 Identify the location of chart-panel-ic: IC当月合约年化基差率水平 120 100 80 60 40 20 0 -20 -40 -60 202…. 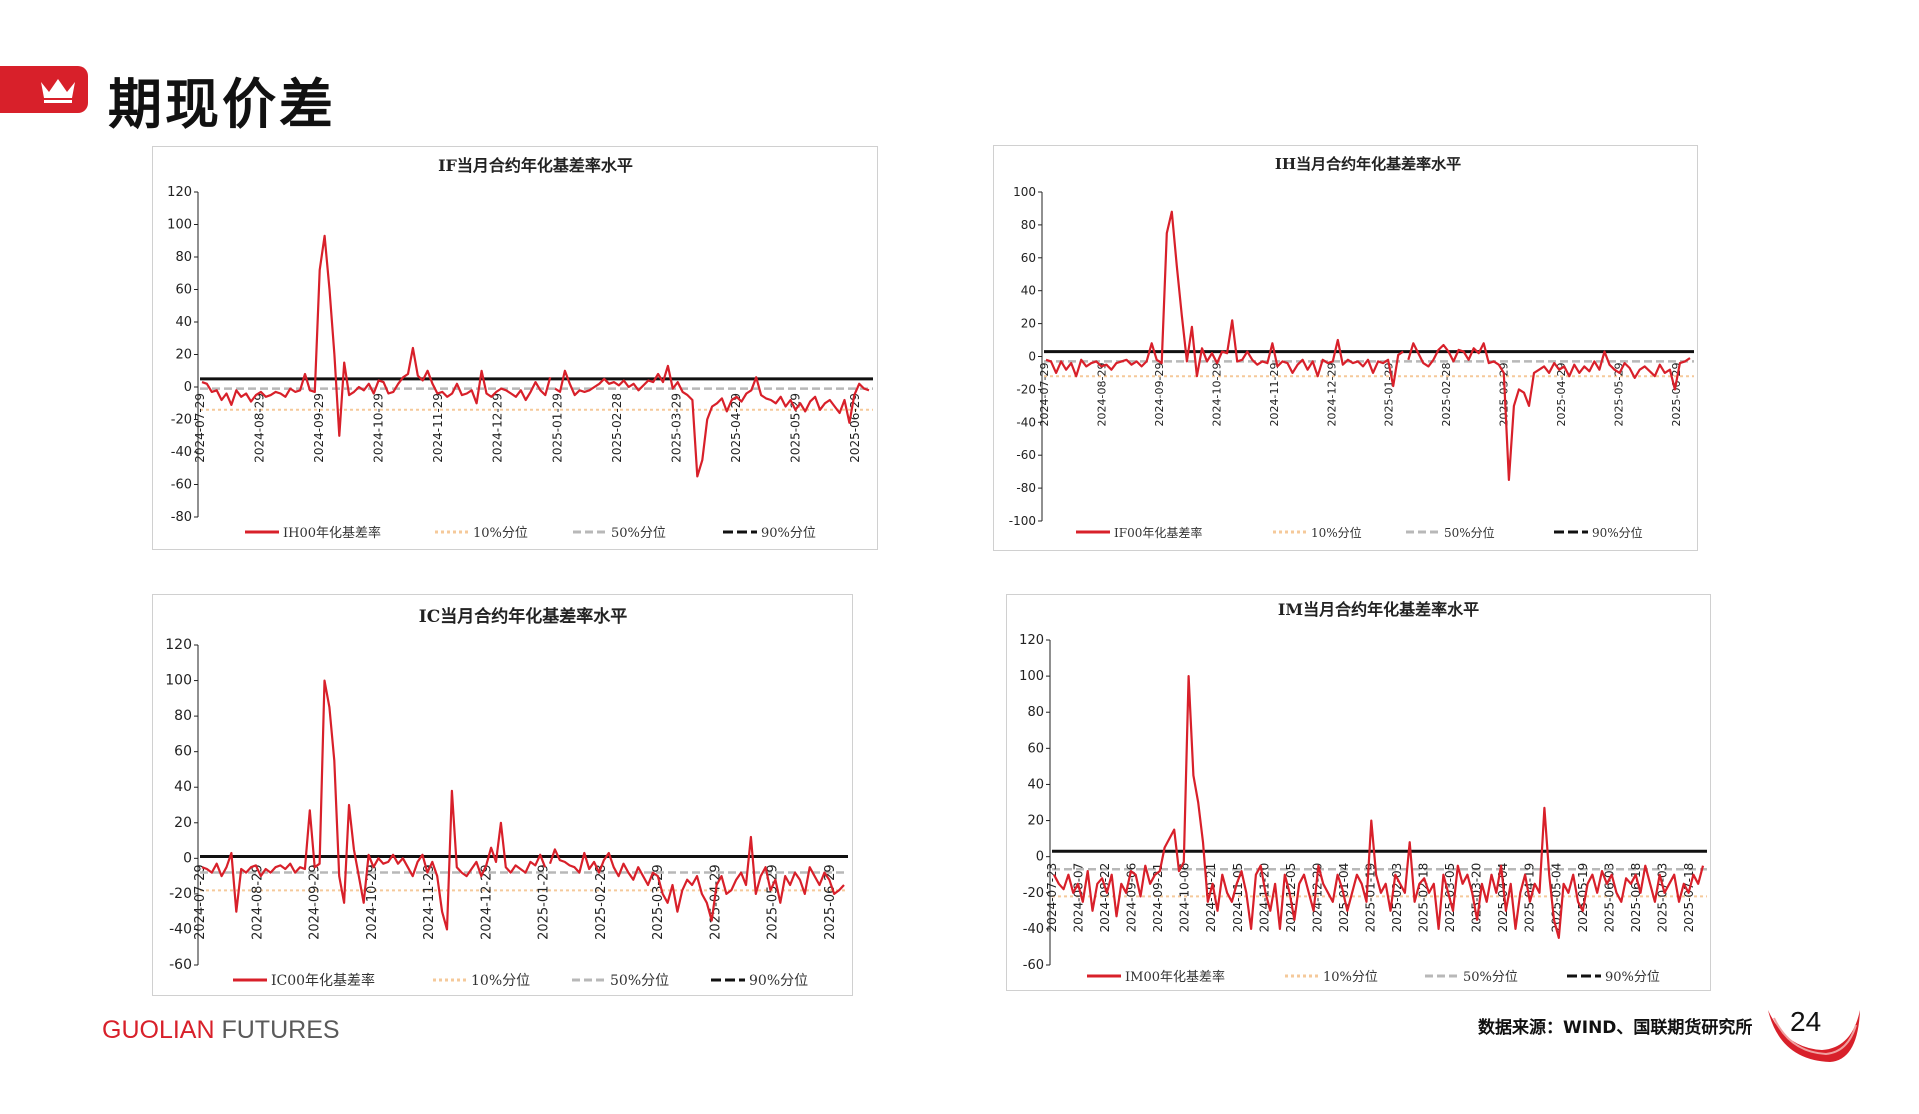
(502, 795).